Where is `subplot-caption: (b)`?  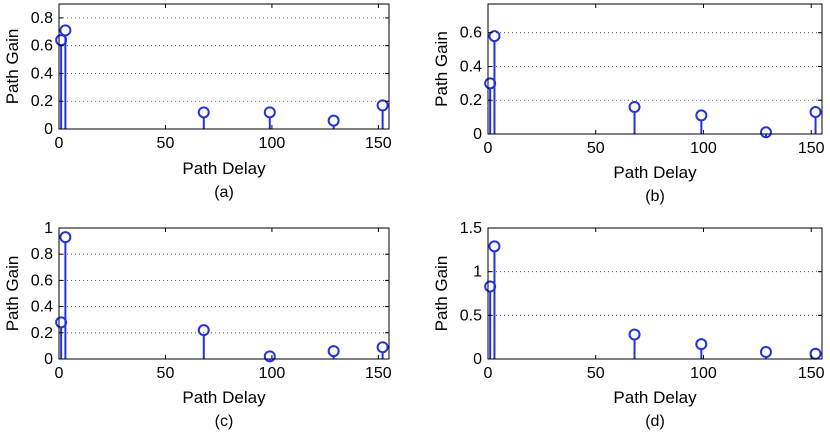
subplot-caption: (b) is located at coordinates (655, 196).